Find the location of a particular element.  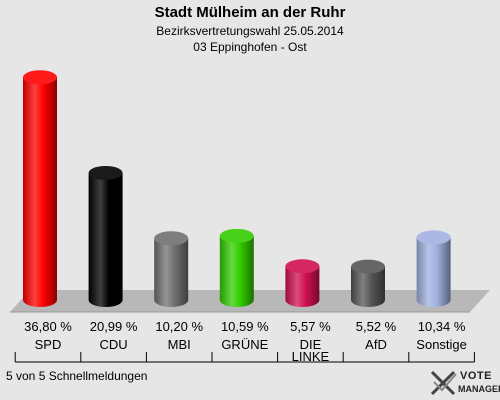

value-label: 20,99 % is located at coordinates (114, 326).